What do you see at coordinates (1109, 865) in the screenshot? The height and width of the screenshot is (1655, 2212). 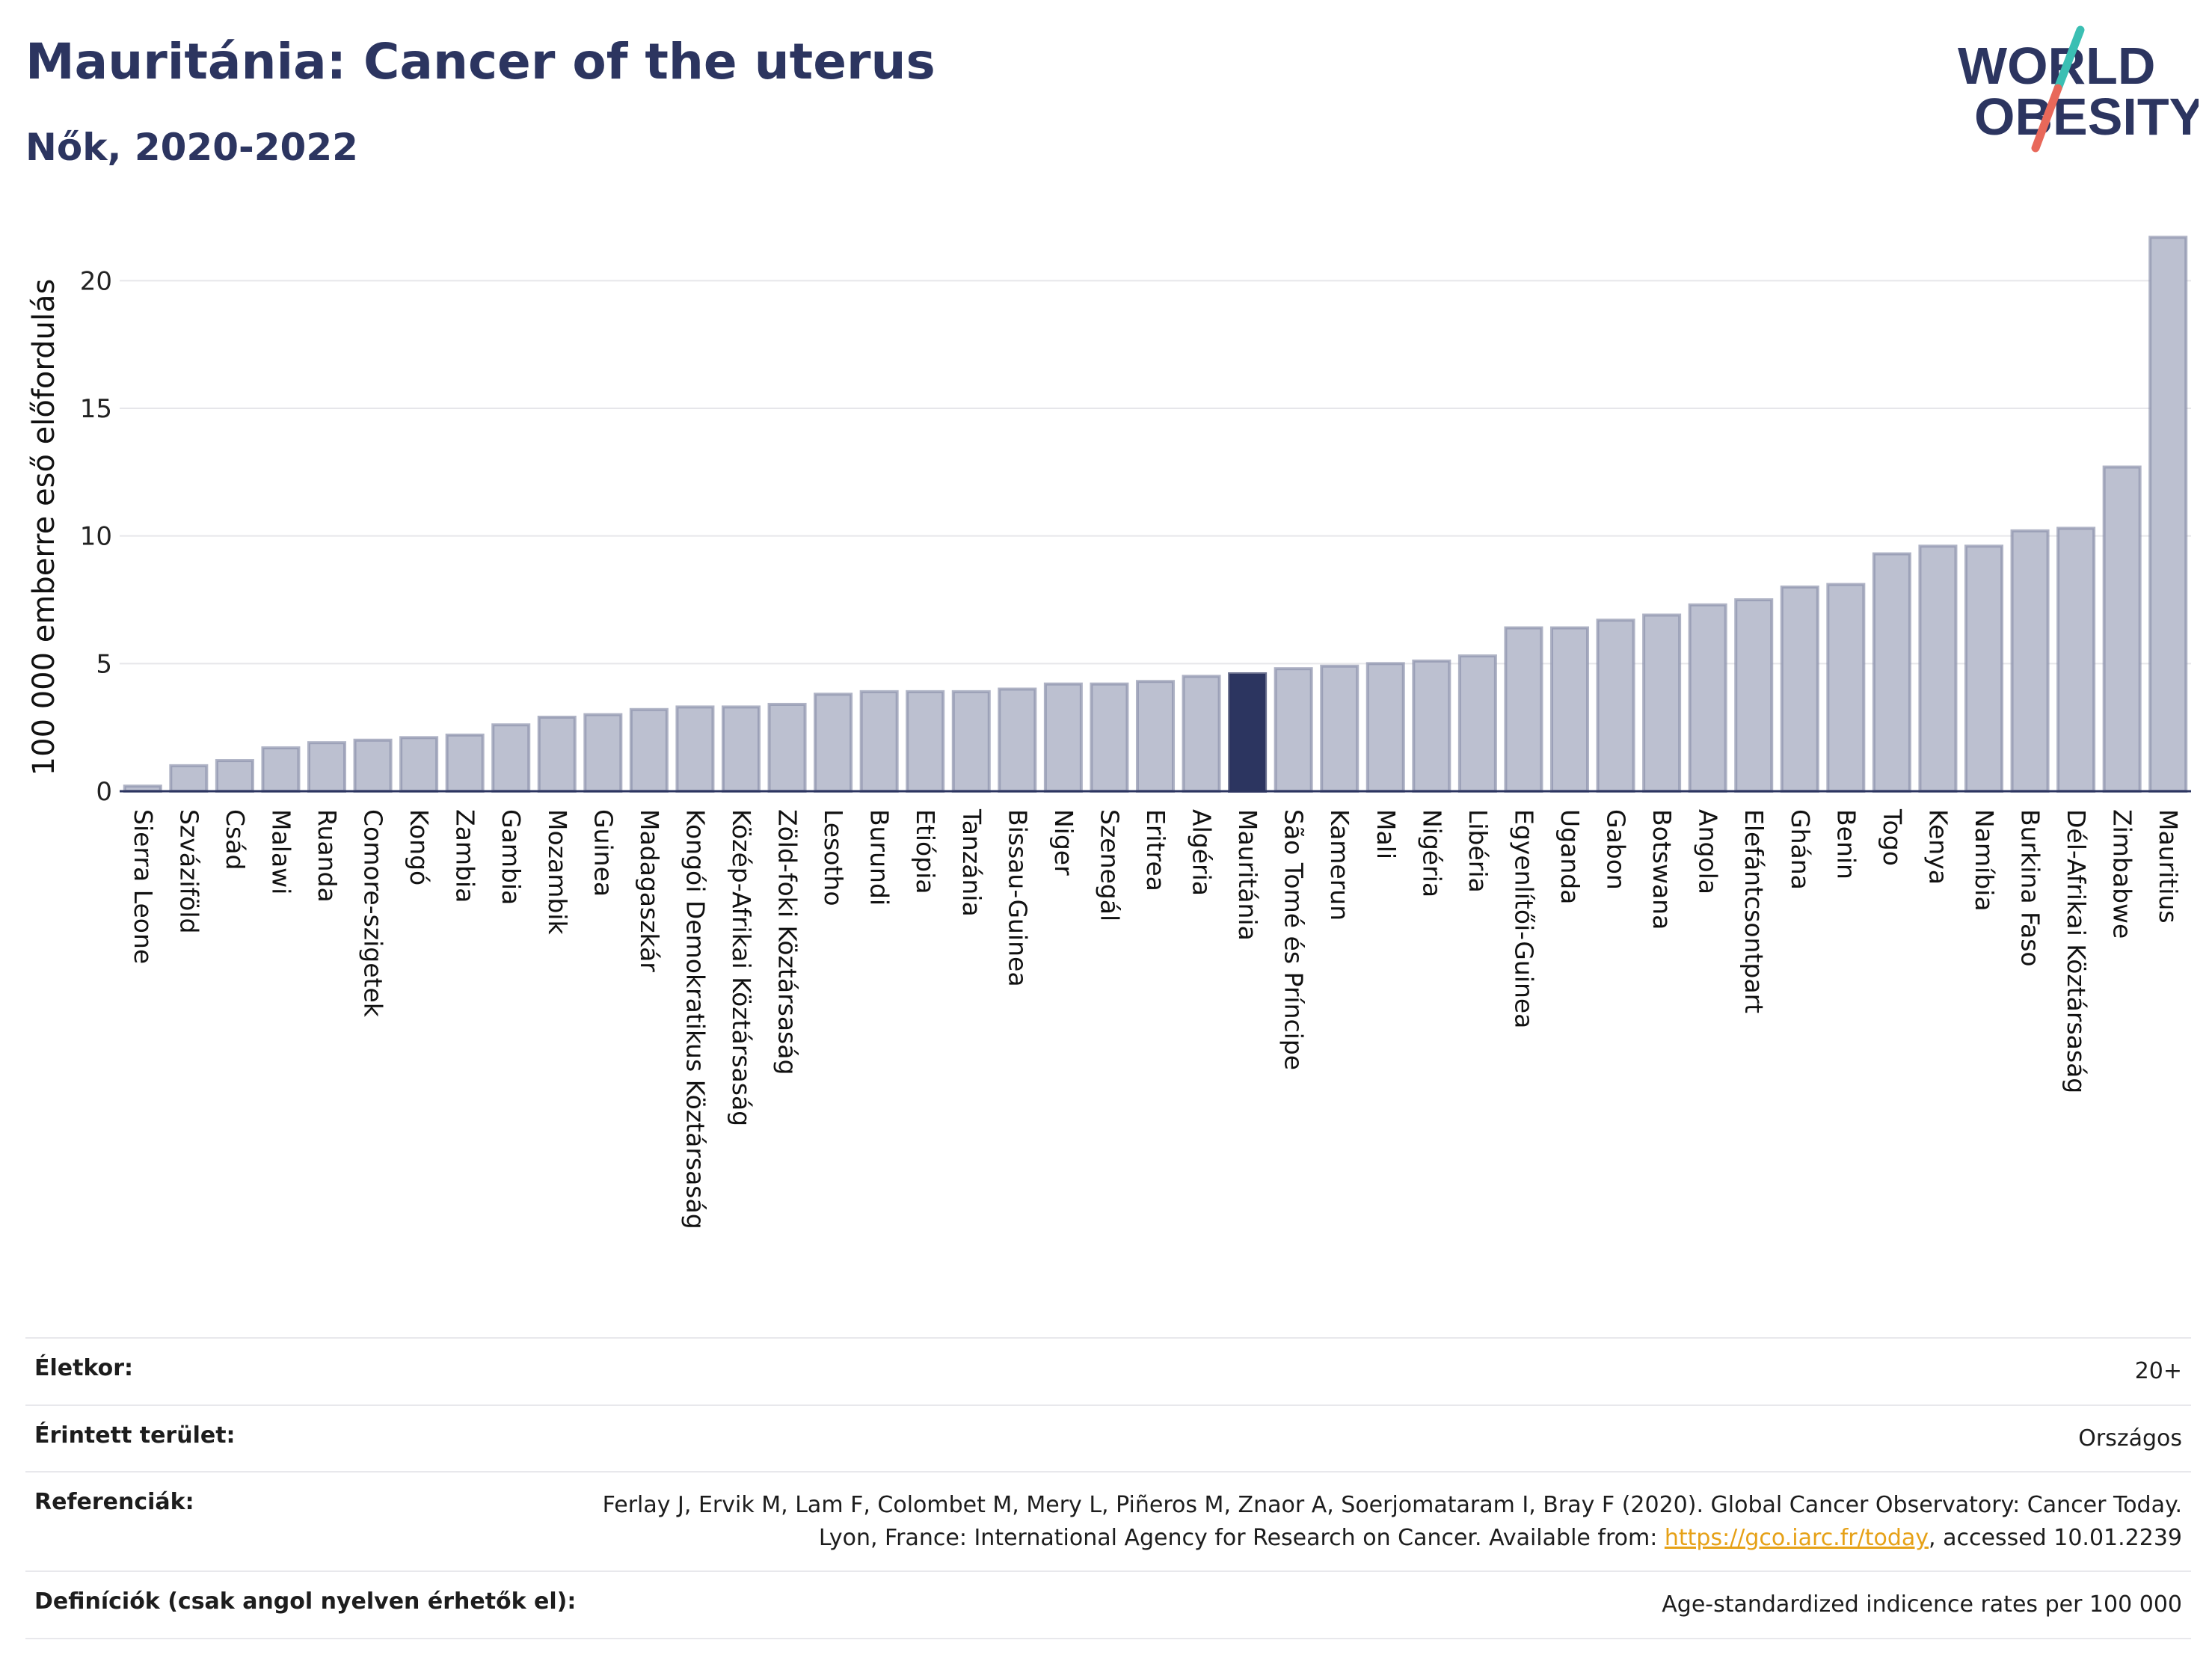 I see `x-tick-label: Szenegál` at bounding box center [1109, 865].